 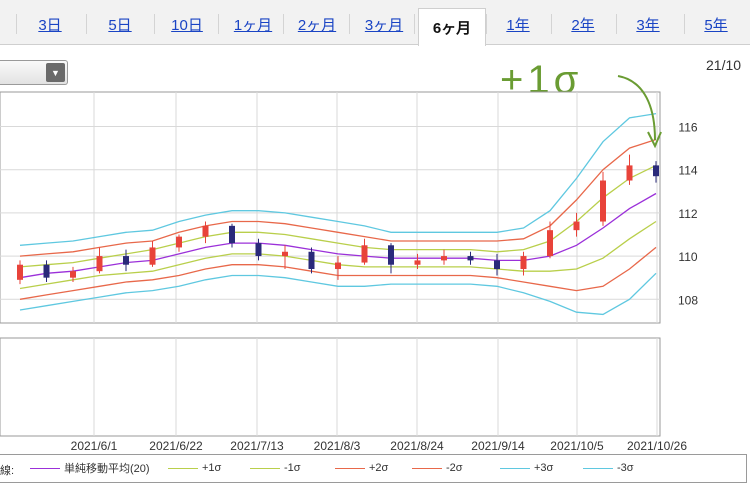 What do you see at coordinates (716, 25) in the screenshot?
I see `tab-period-10: 5年` at bounding box center [716, 25].